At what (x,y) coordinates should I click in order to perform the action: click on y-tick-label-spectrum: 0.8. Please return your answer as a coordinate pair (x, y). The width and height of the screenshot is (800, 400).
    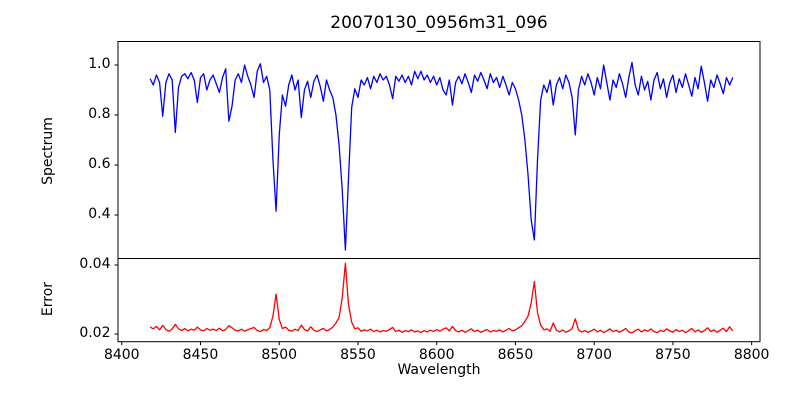
    Looking at the image, I should click on (99, 114).